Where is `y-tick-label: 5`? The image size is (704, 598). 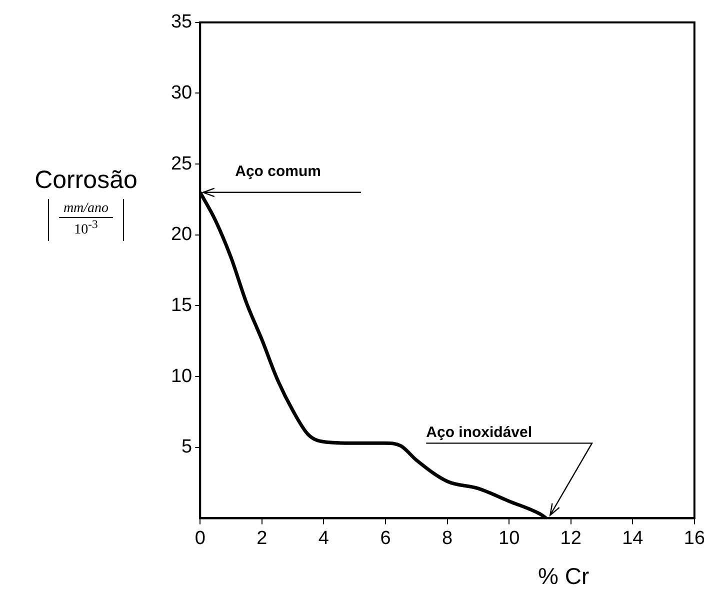 y-tick-label: 5 is located at coordinates (187, 447).